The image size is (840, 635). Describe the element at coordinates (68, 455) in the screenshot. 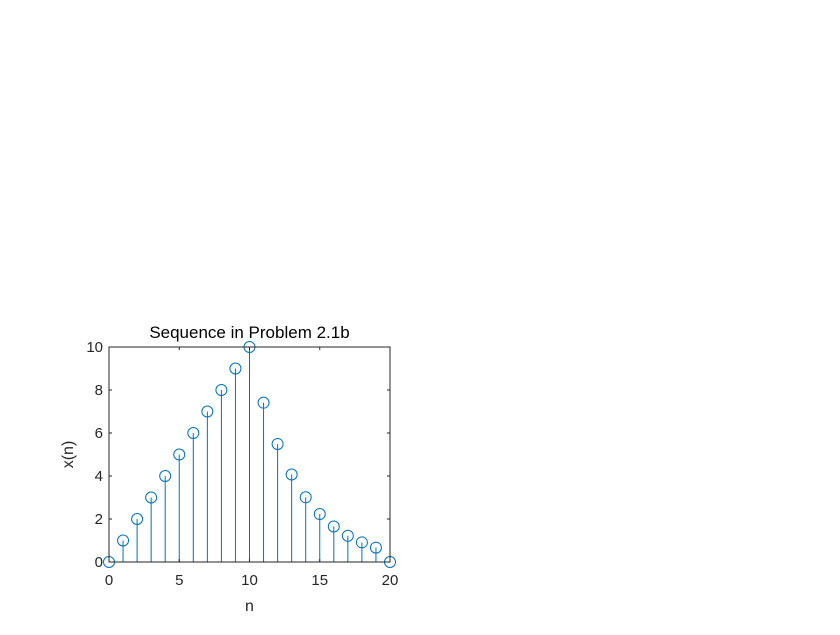

I see `y-axis-label: x(n)` at that location.